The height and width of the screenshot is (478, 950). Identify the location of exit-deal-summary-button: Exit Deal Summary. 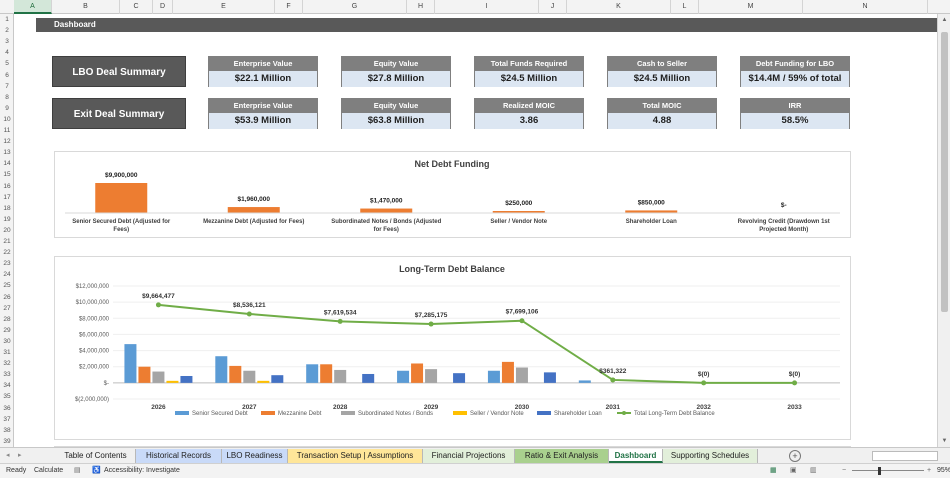
(119, 113).